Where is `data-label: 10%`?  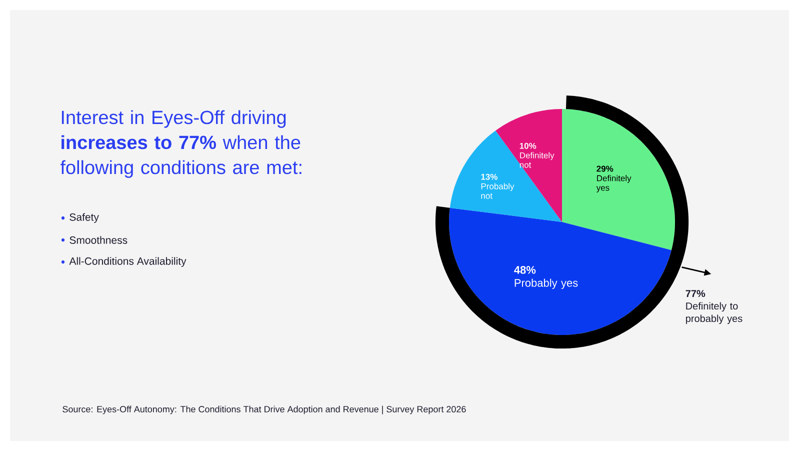
data-label: 10% is located at coordinates (528, 145).